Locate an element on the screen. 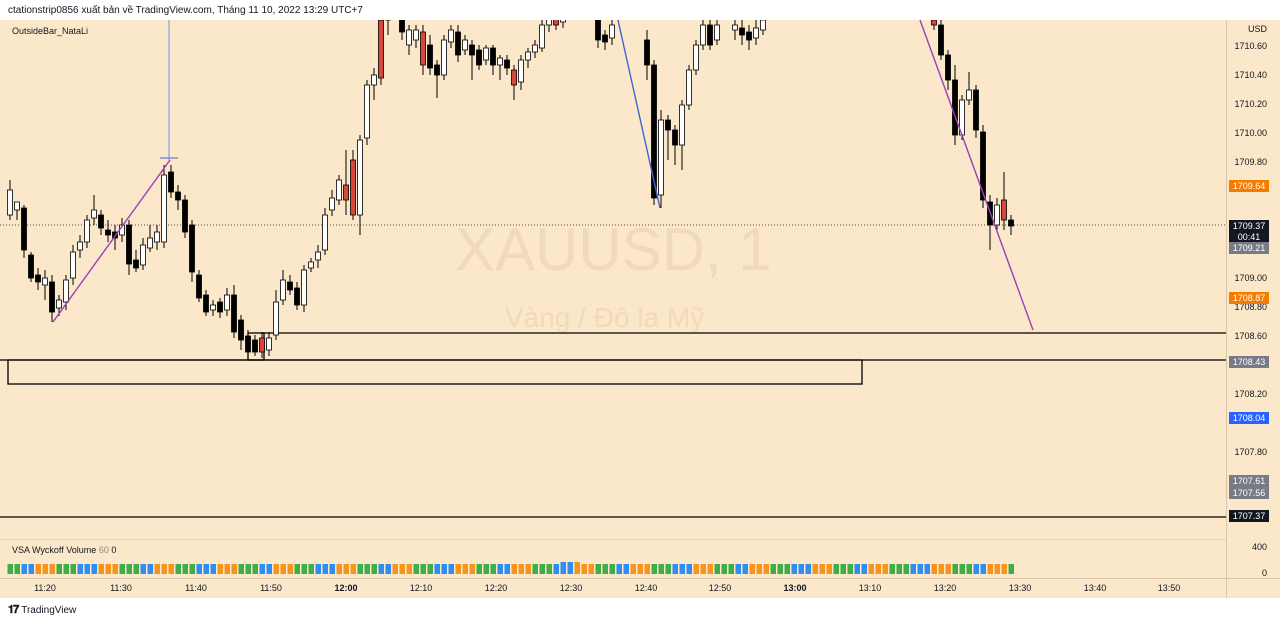 The width and height of the screenshot is (1280, 622). tradingview-logo: 𝟏𝟕 TradingView is located at coordinates (42, 610).